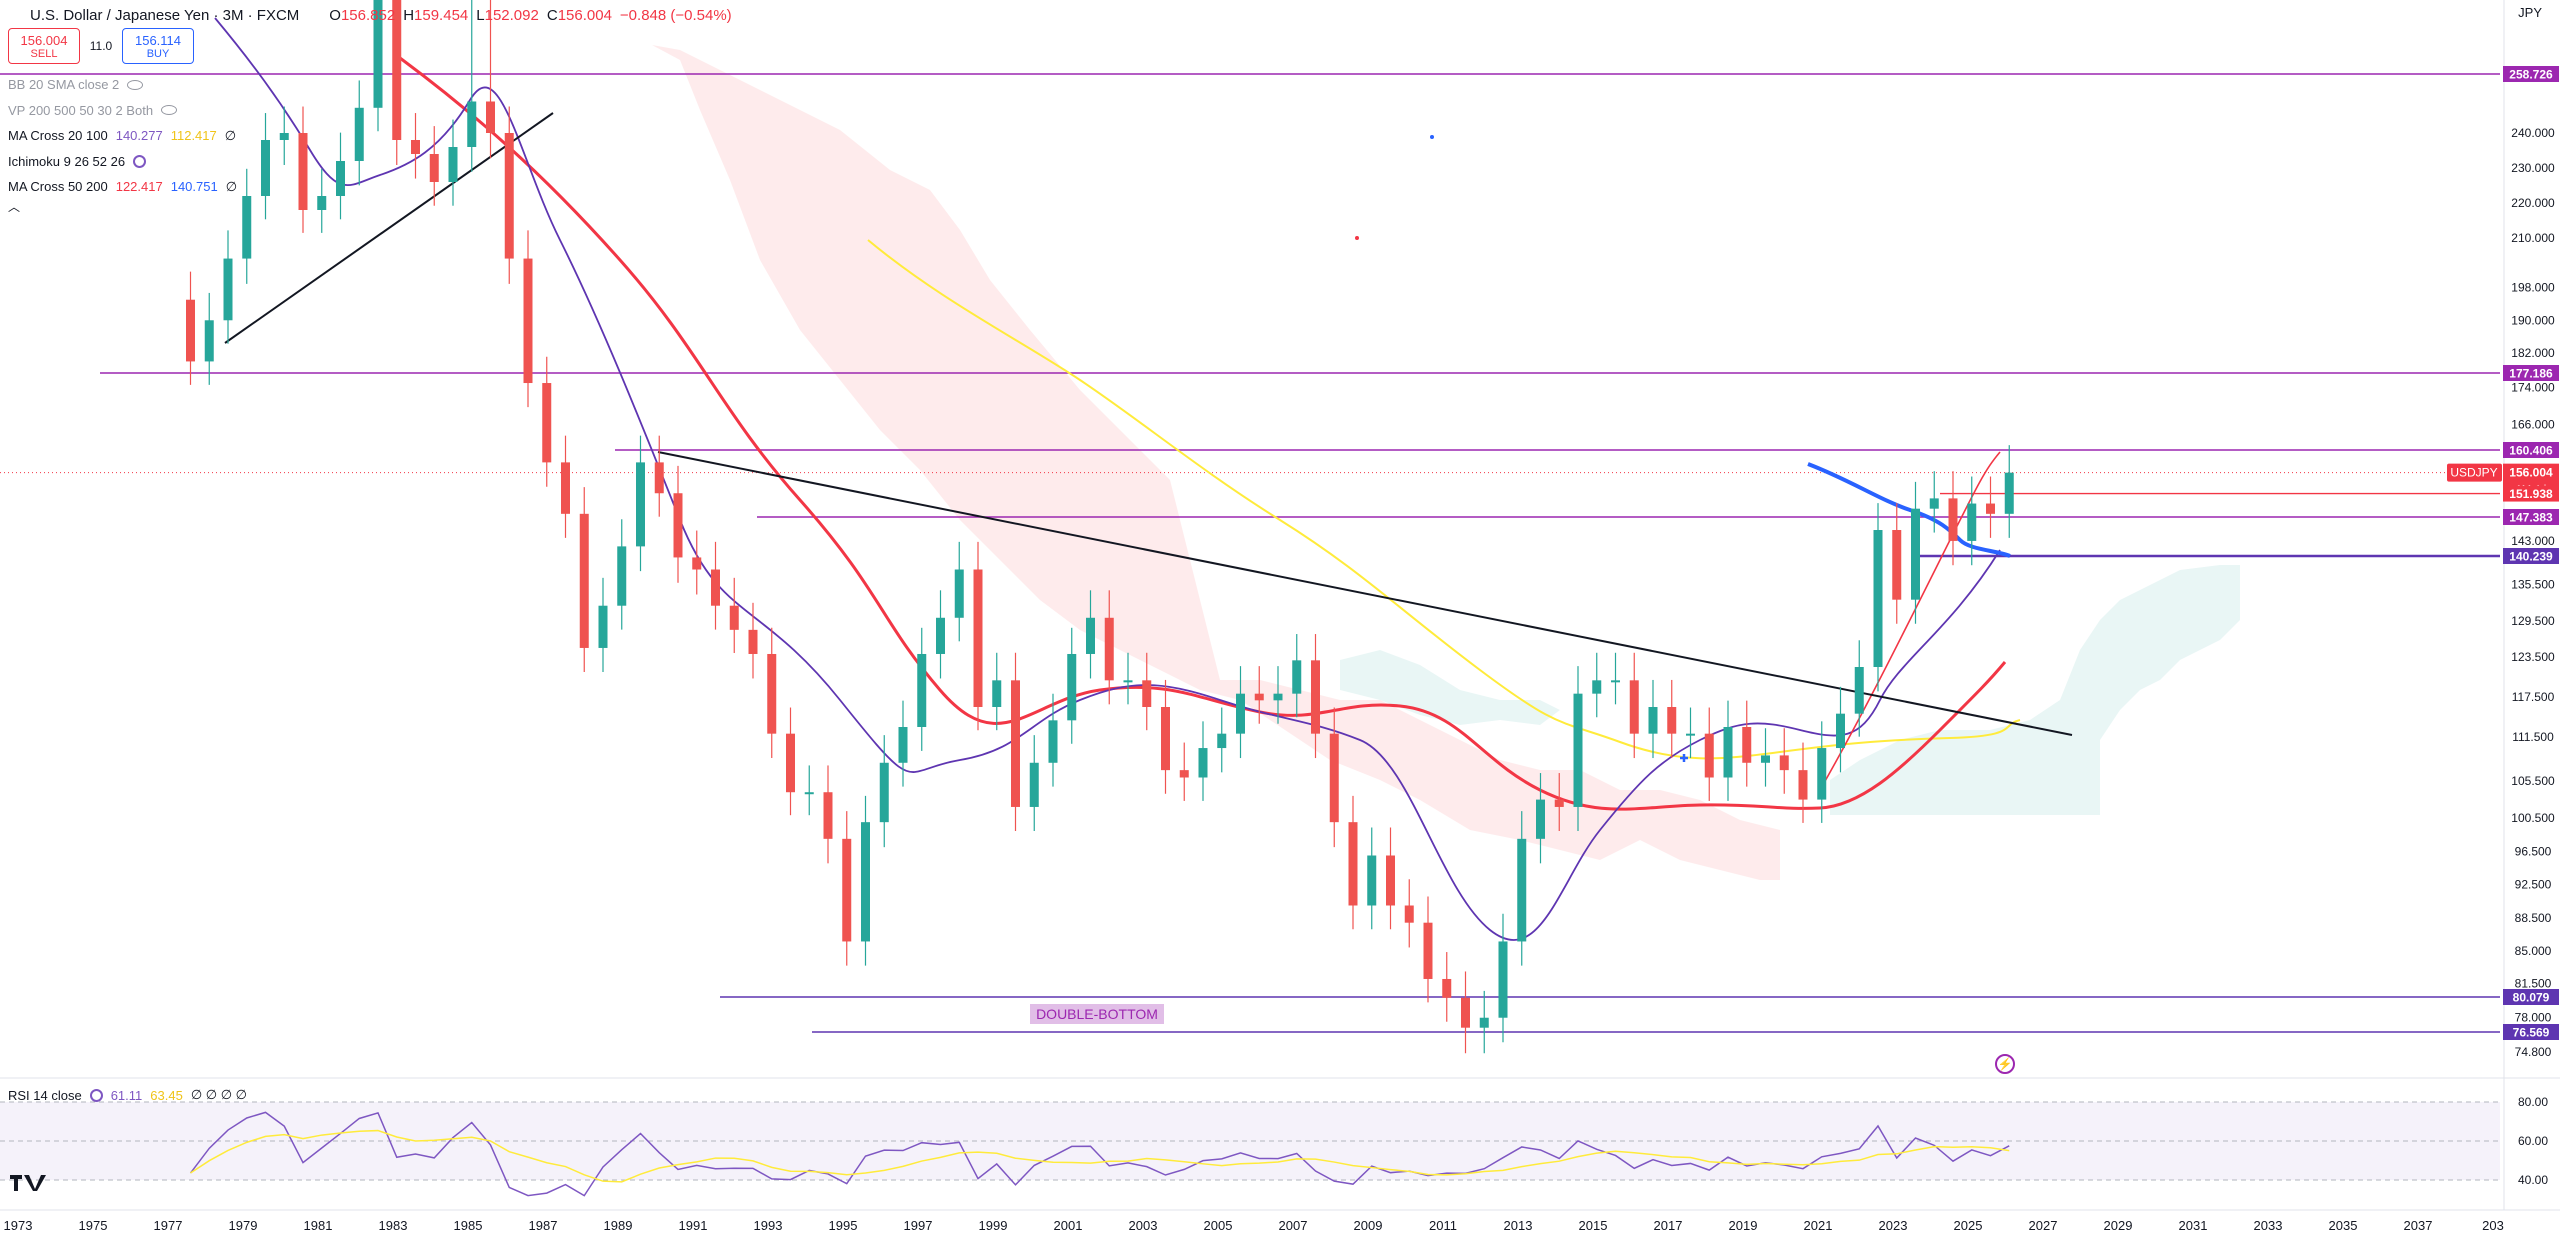 The width and height of the screenshot is (2560, 1240). I want to click on buy-button: 156.114 BUY, so click(158, 46).